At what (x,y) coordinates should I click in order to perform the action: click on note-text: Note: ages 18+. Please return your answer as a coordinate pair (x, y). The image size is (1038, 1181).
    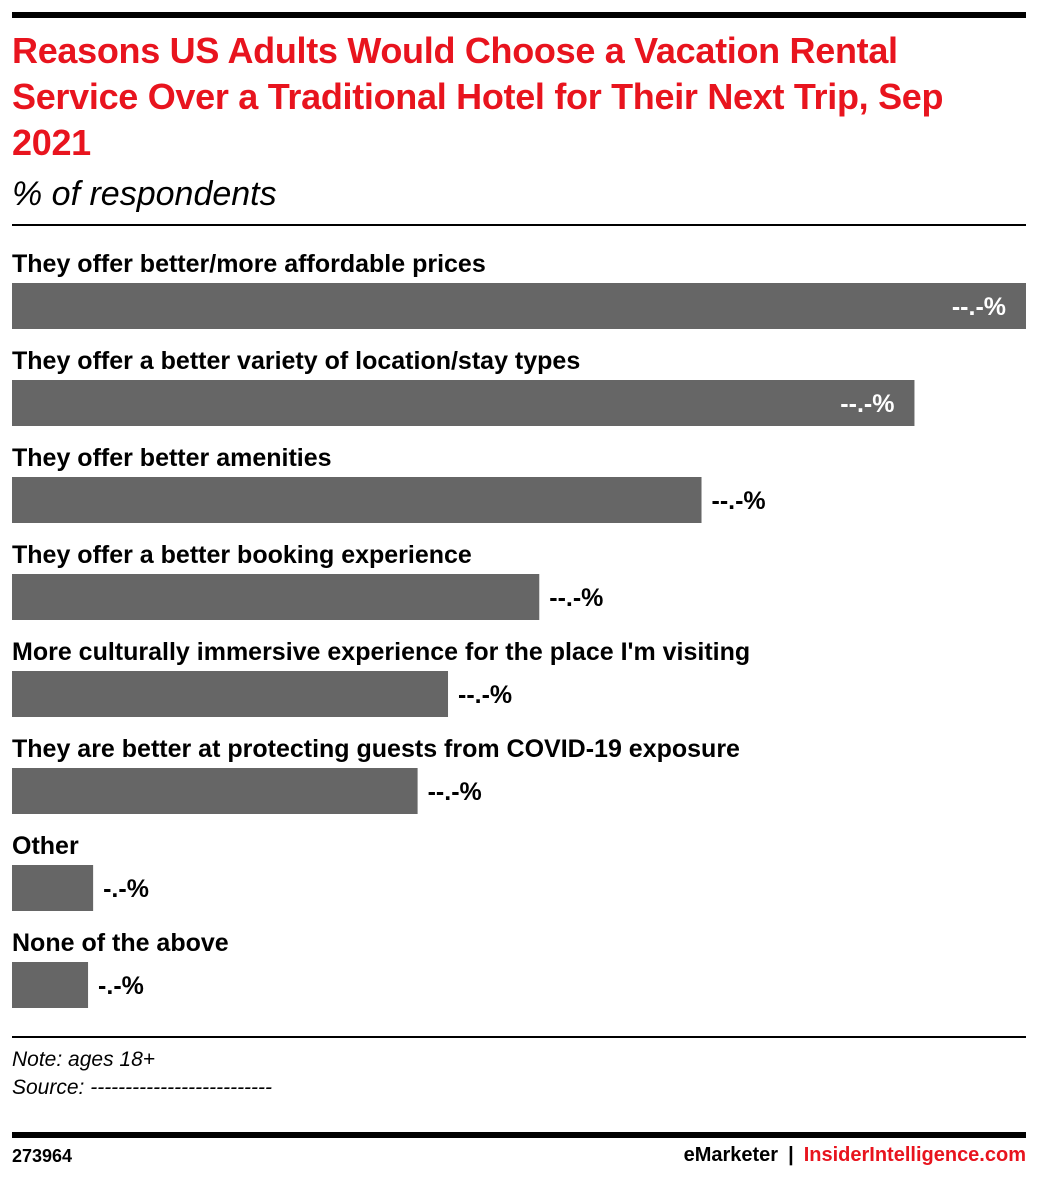
    Looking at the image, I should click on (84, 1059).